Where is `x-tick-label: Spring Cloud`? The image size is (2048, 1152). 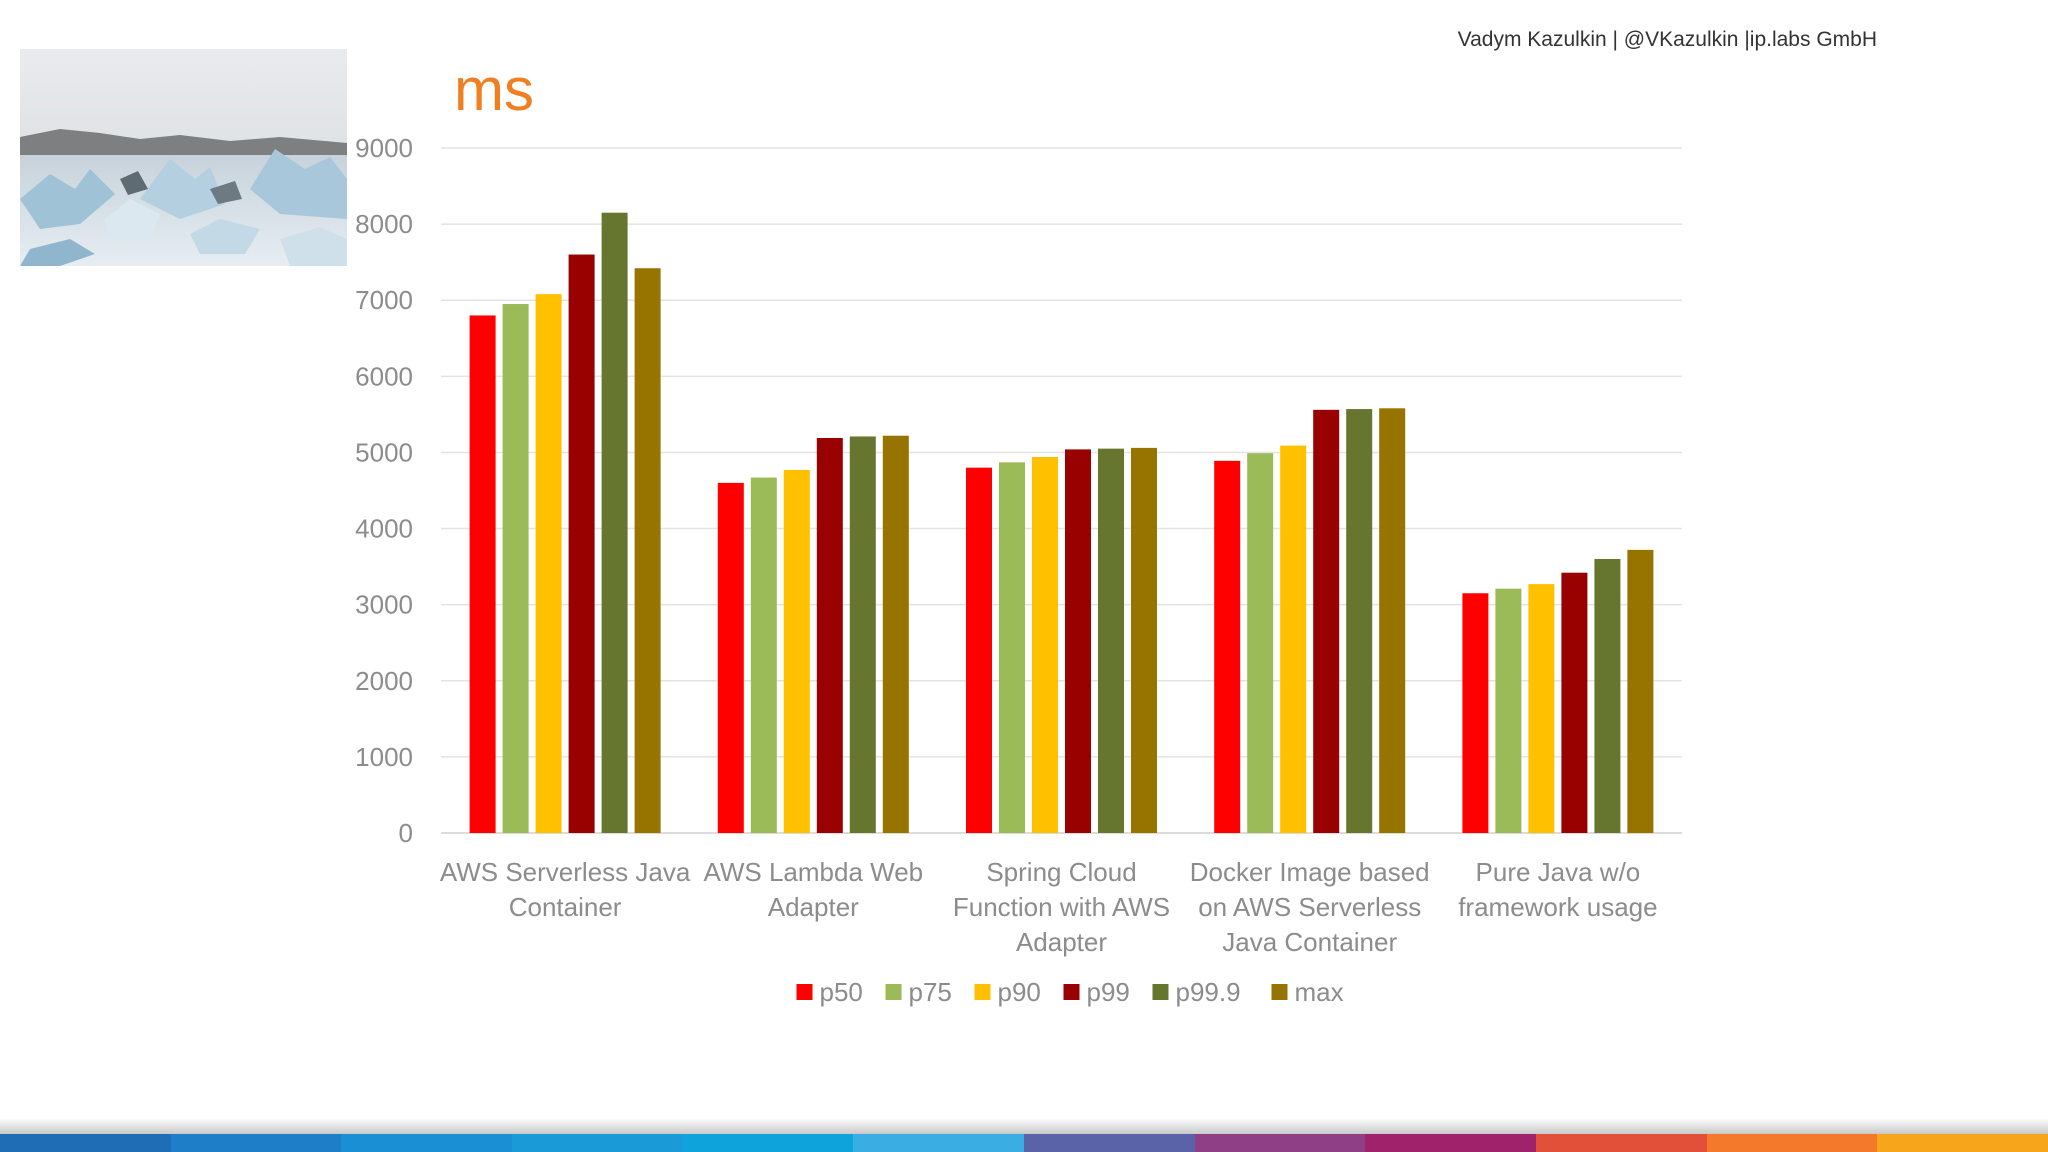
x-tick-label: Spring Cloud is located at coordinates (1061, 872).